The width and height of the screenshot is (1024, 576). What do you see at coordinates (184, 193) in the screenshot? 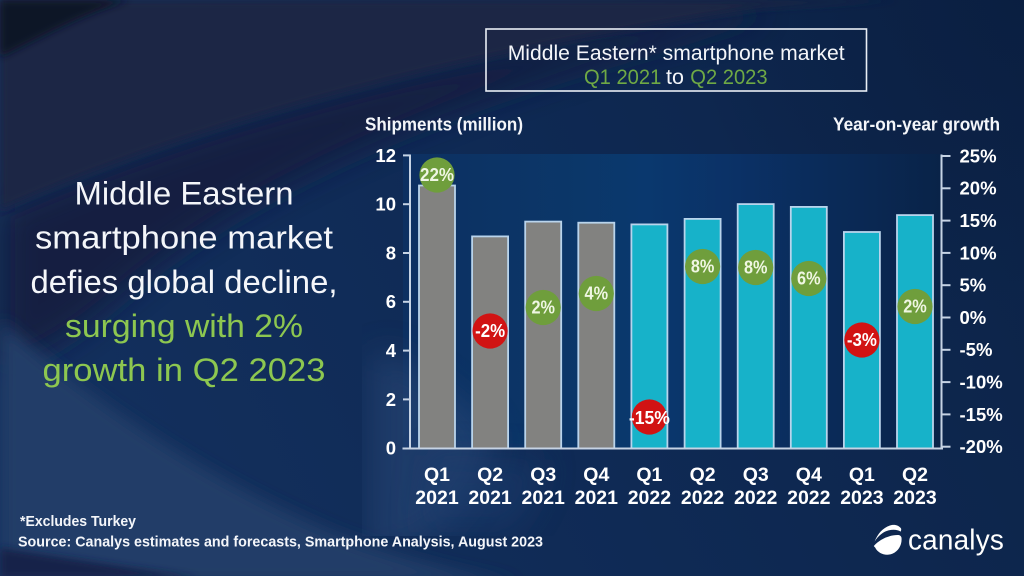
I see `svg-text: Middle Eastern` at bounding box center [184, 193].